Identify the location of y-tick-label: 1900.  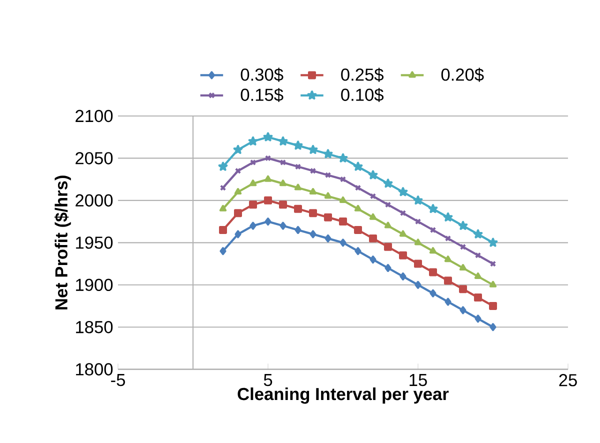
(94, 285).